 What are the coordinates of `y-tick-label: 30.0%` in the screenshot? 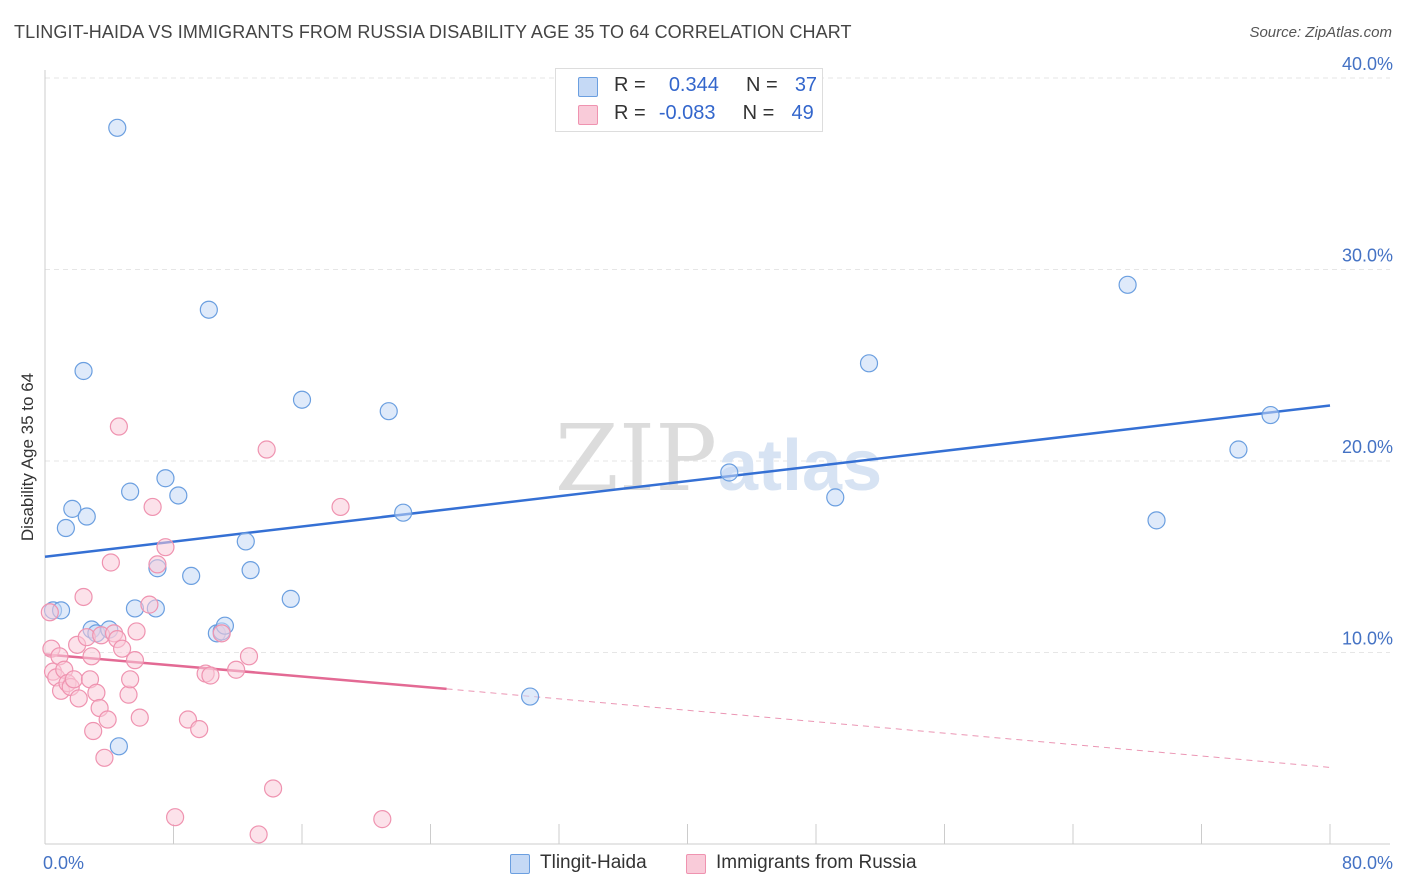 It's located at (1367, 256).